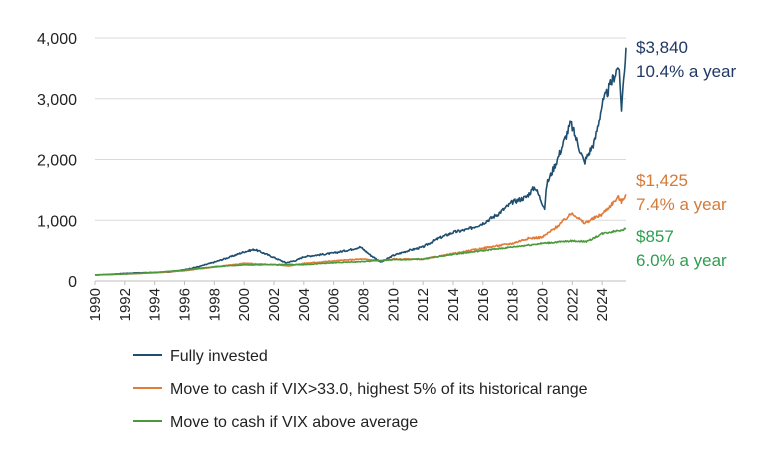 This screenshot has width=766, height=476. Describe the element at coordinates (602, 304) in the screenshot. I see `x-tick-label: 2024` at that location.